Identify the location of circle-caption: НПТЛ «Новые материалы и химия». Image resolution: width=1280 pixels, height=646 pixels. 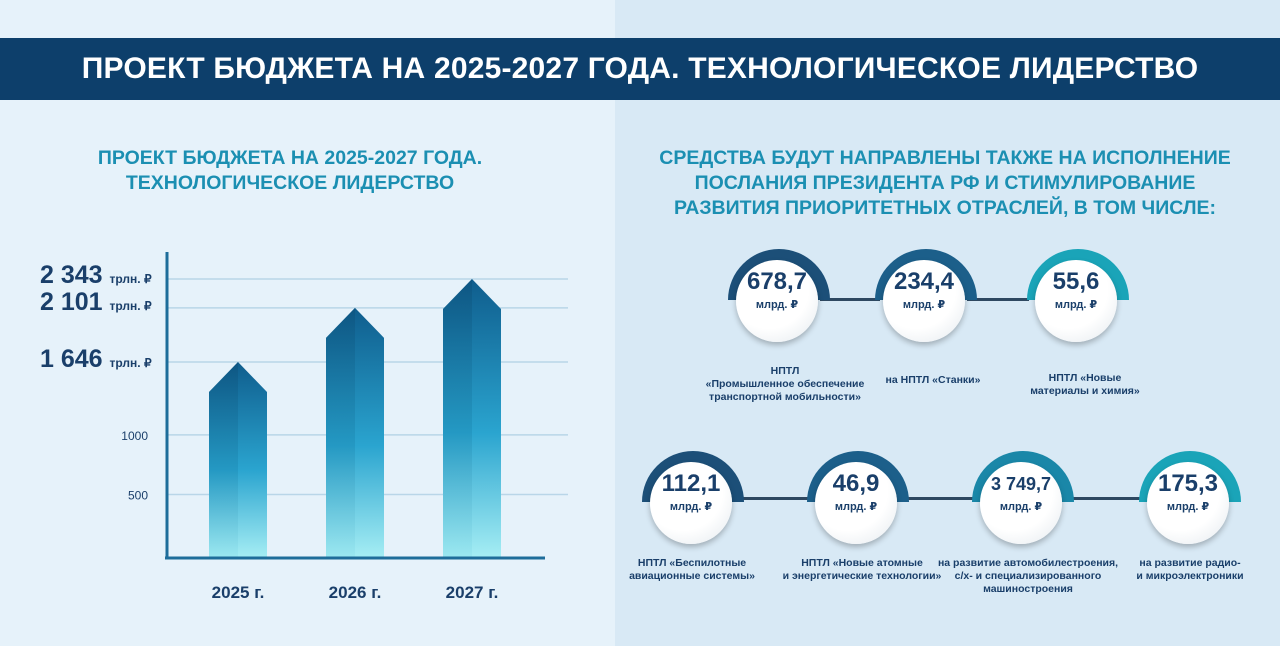
(1085, 385).